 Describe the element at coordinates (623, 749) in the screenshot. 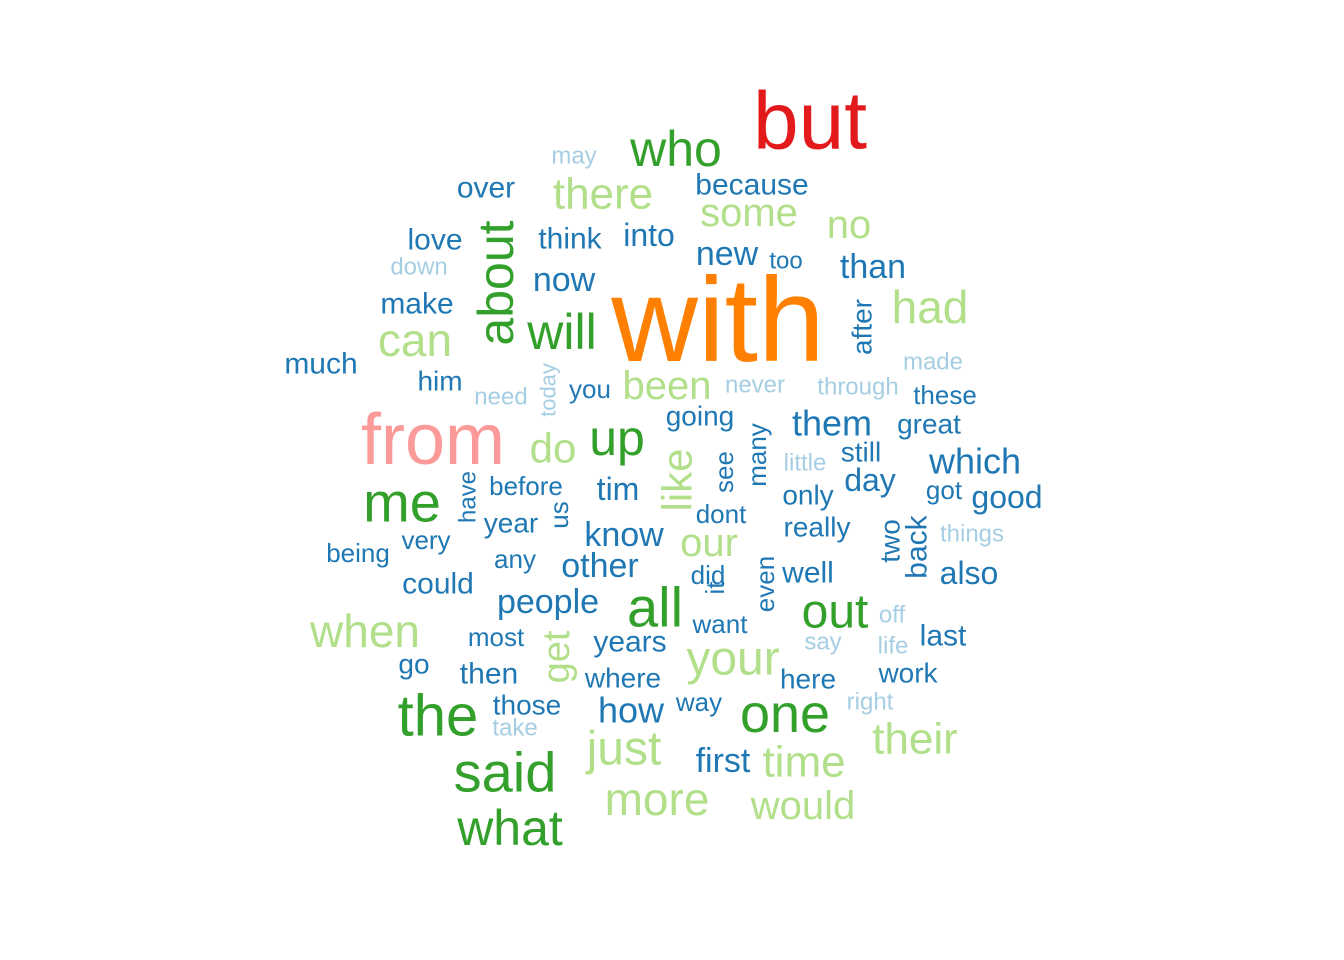

I see `cloud-word: just` at that location.